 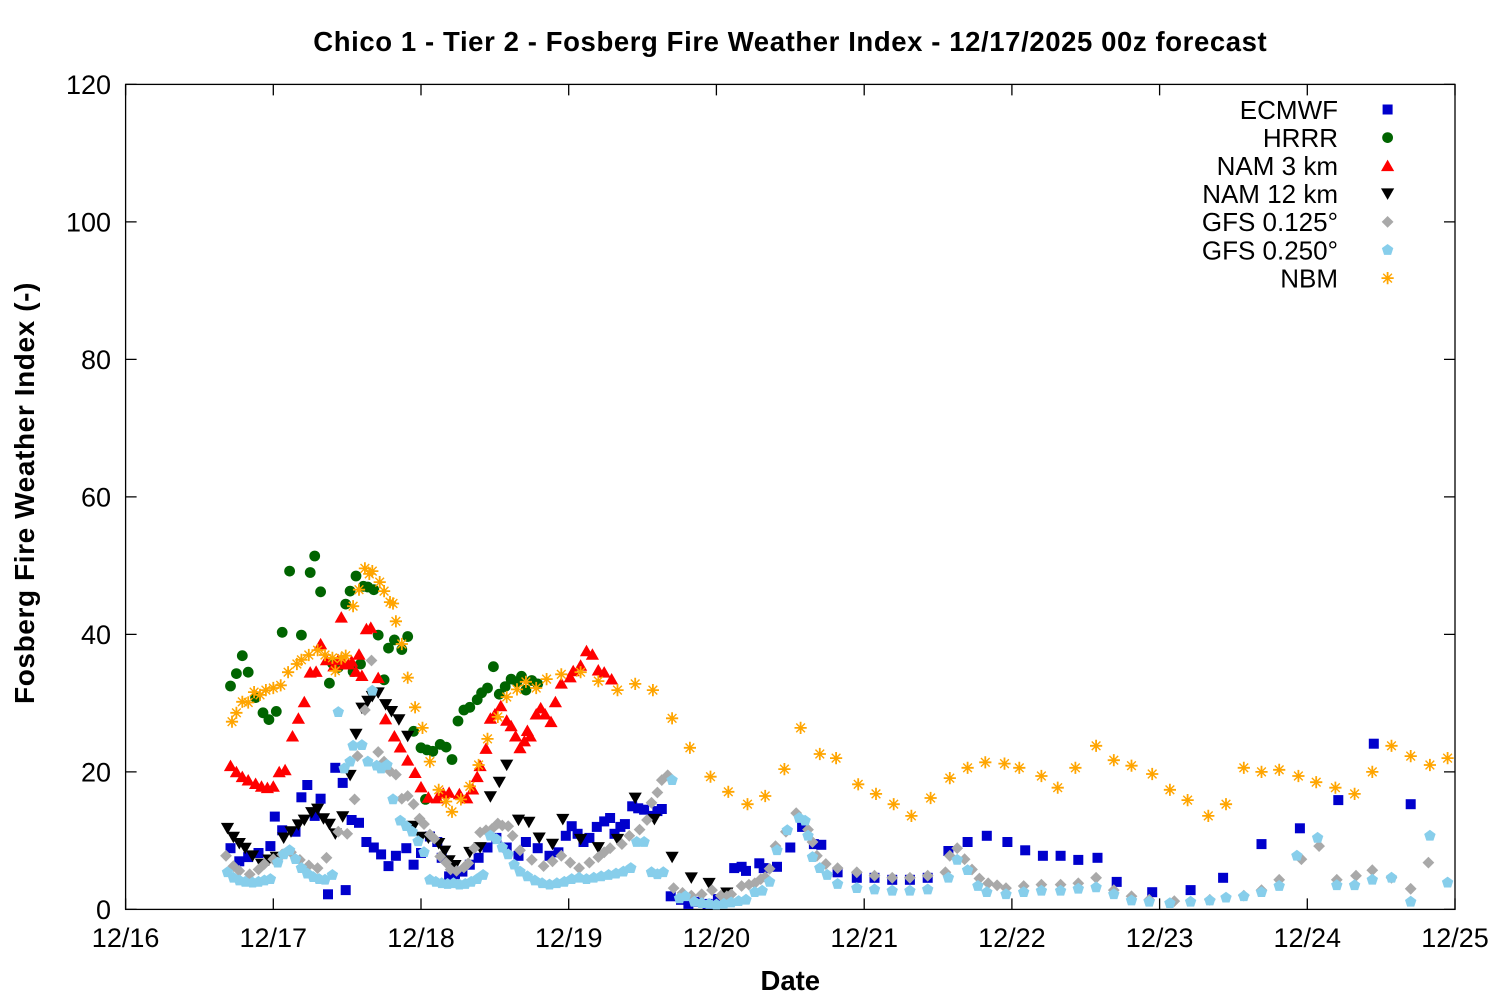 What do you see at coordinates (1270, 250) in the screenshot?
I see `svg-text: GFS 0.250°` at bounding box center [1270, 250].